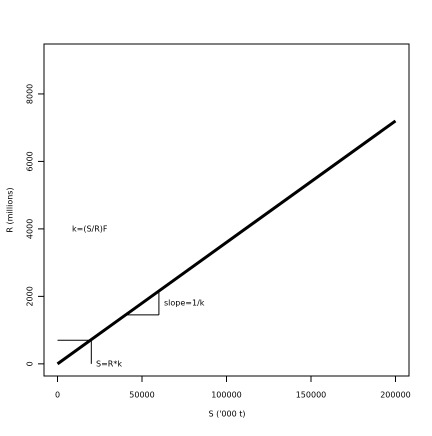 This screenshot has width=432, height=436. Describe the element at coordinates (30, 296) in the screenshot. I see `y-tick-label: 2000` at that location.